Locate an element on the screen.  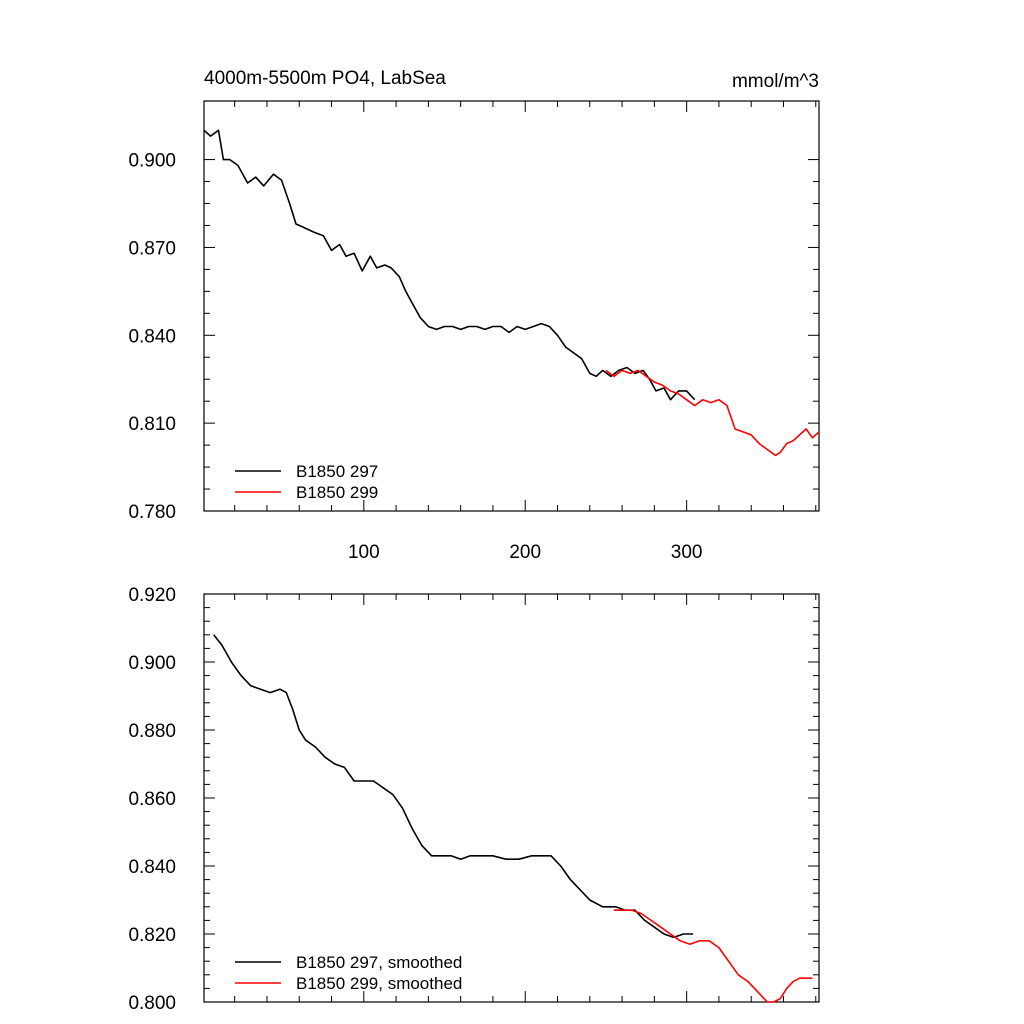
bottom-y-tick-label-0-840: 0.840 is located at coordinates (152, 867).